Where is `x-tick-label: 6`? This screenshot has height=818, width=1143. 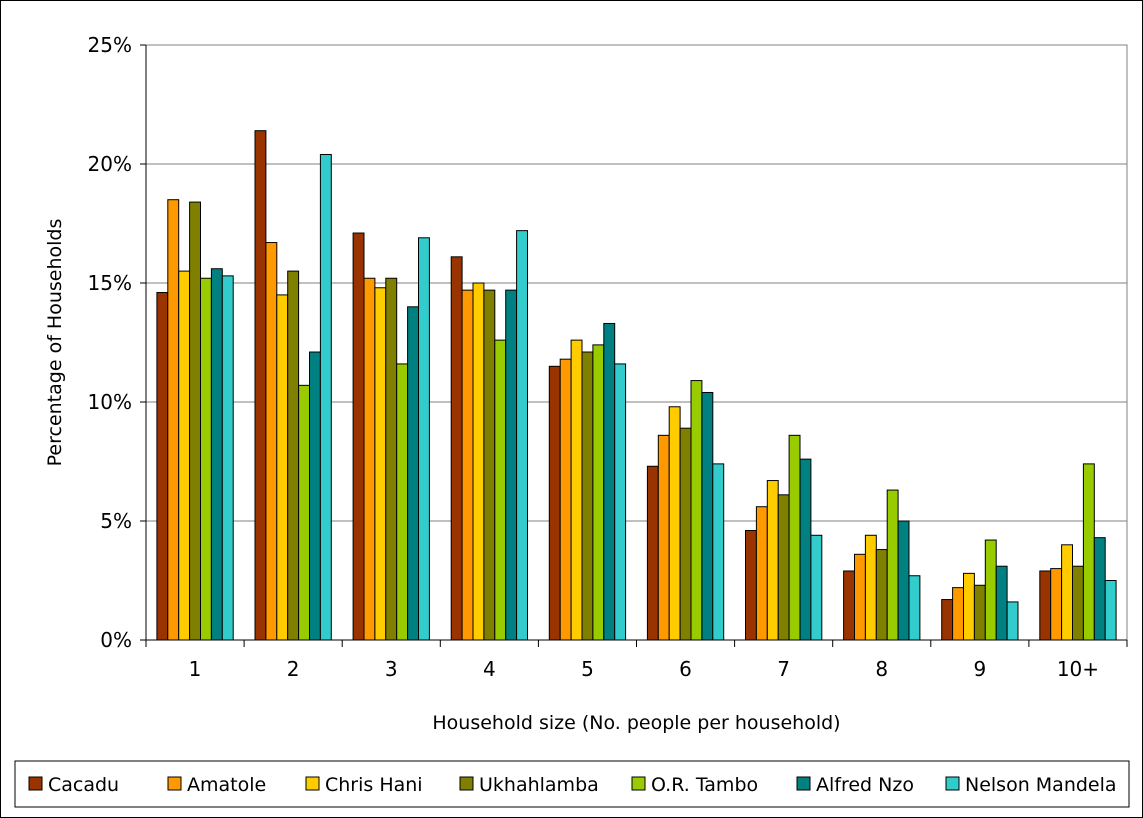
x-tick-label: 6 is located at coordinates (685, 669).